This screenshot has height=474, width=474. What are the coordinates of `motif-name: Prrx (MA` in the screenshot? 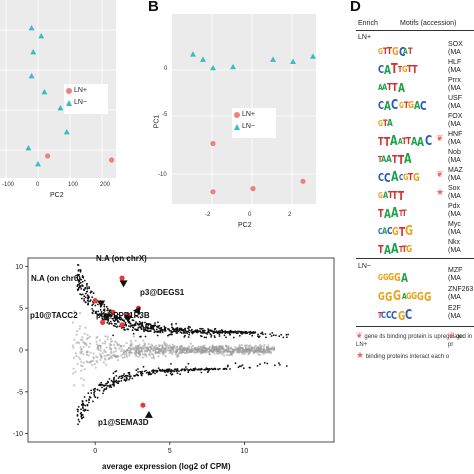 It's located at (454, 84).